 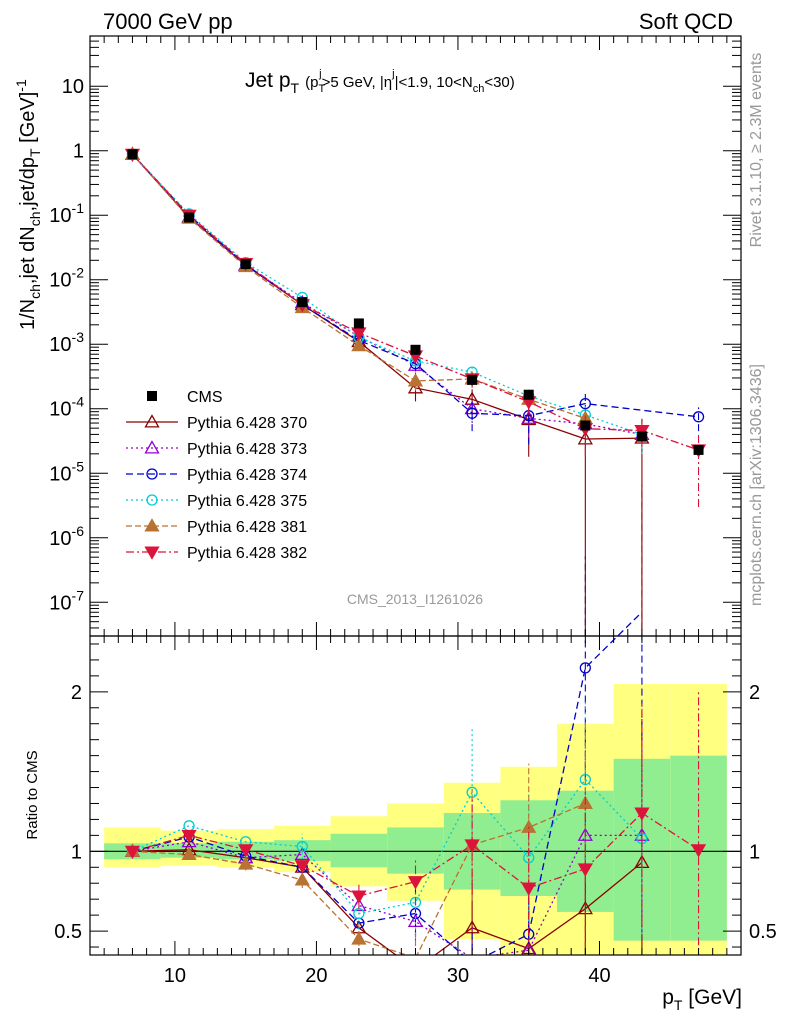 What do you see at coordinates (66, 536) in the screenshot?
I see `y-tick-label: 10⁻⁶` at bounding box center [66, 536].